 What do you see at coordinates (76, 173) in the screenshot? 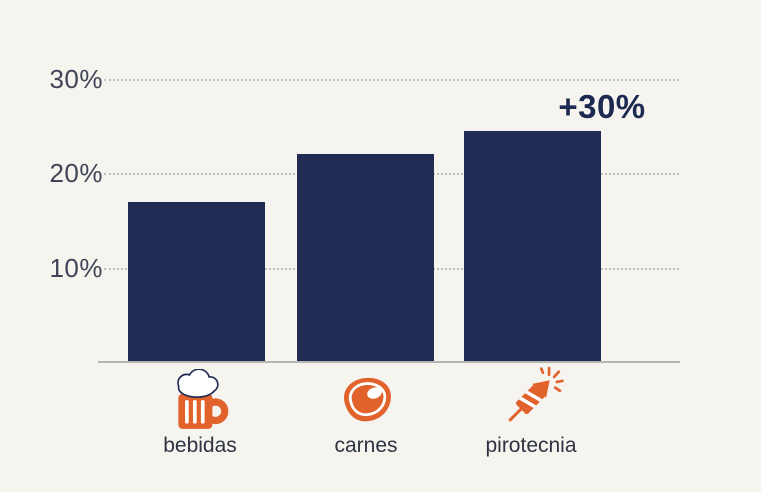
I see `y-tick-label-20: 20%` at bounding box center [76, 173].